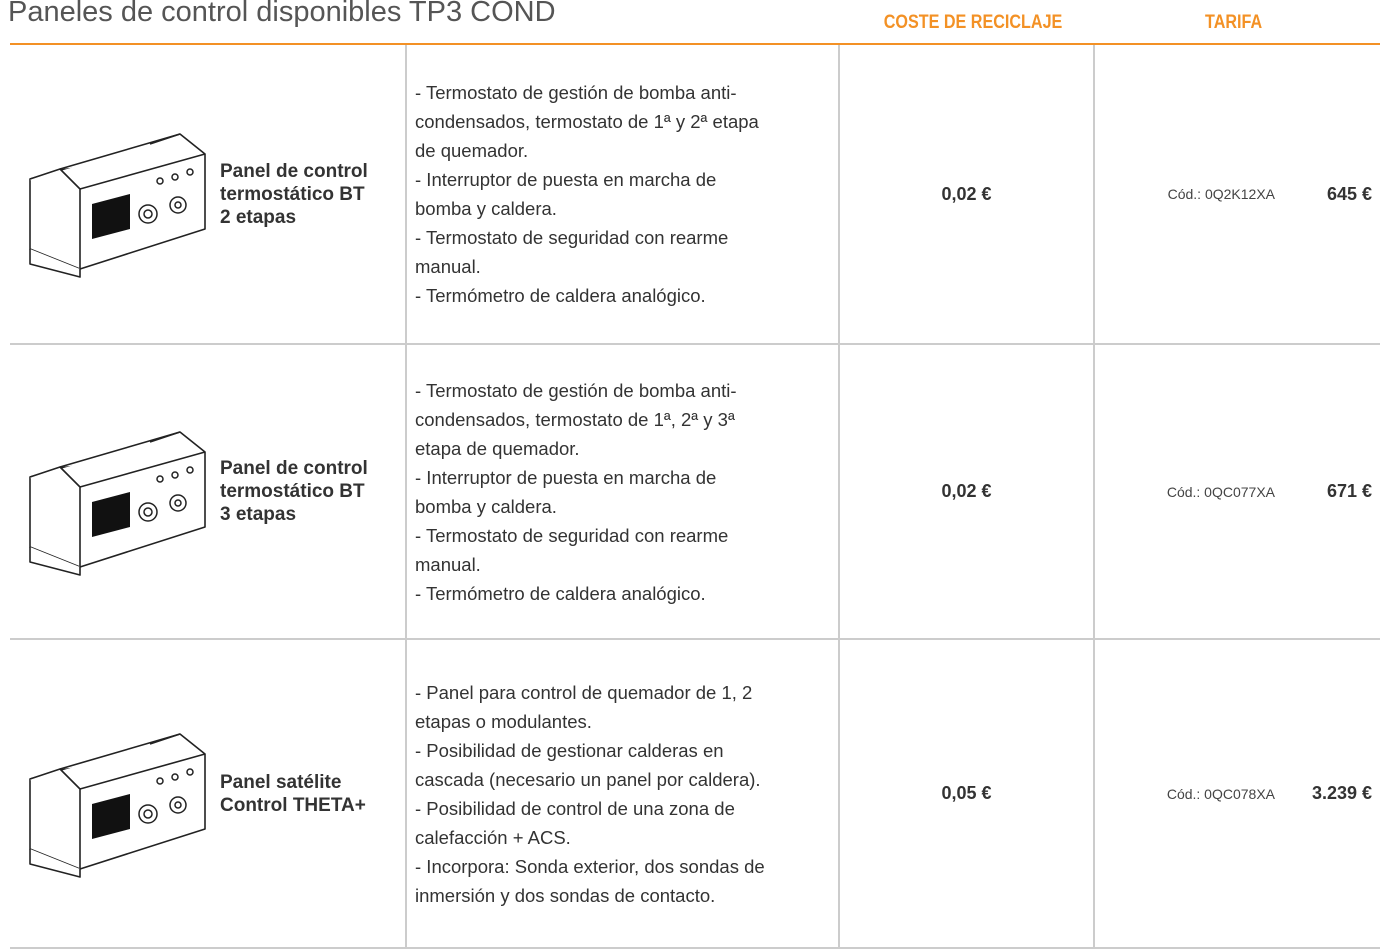  What do you see at coordinates (258, 514) in the screenshot?
I see `name-line: 3 etapas` at bounding box center [258, 514].